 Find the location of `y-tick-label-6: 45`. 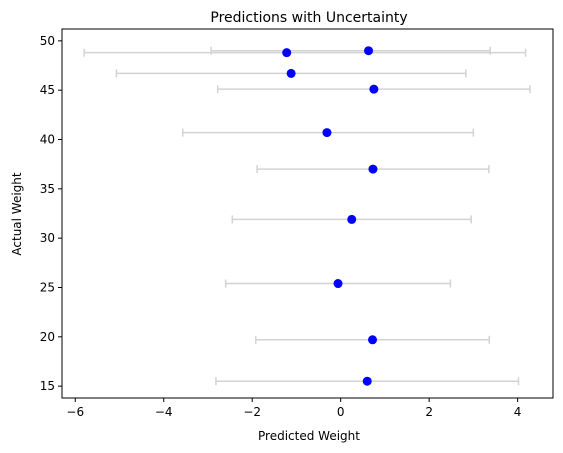

y-tick-label-6: 45 is located at coordinates (47, 90).